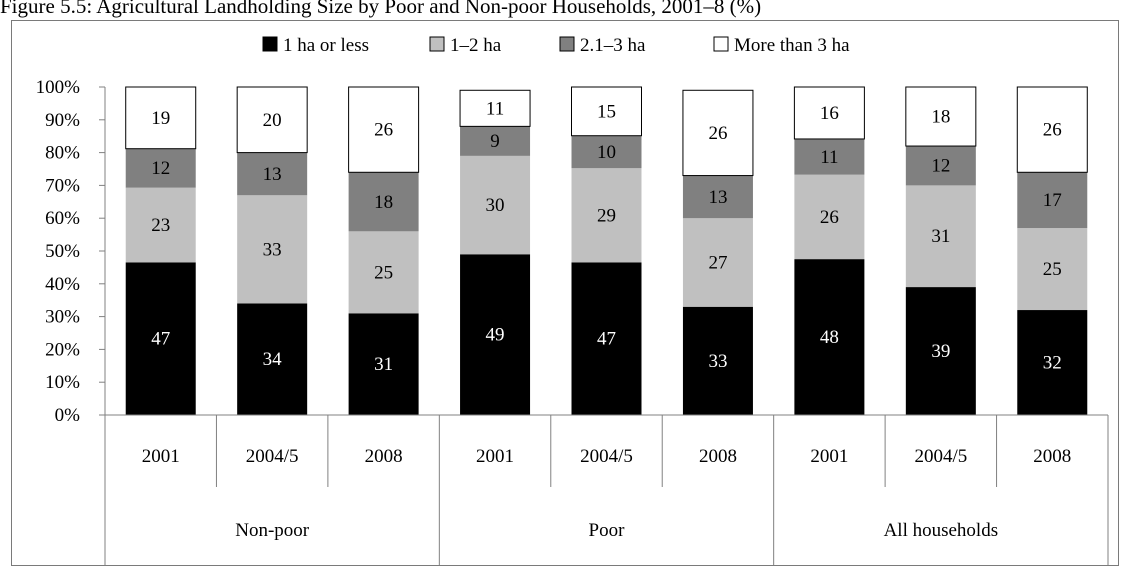  What do you see at coordinates (792, 45) in the screenshot?
I see `legend-label: More than 3 ha` at bounding box center [792, 45].